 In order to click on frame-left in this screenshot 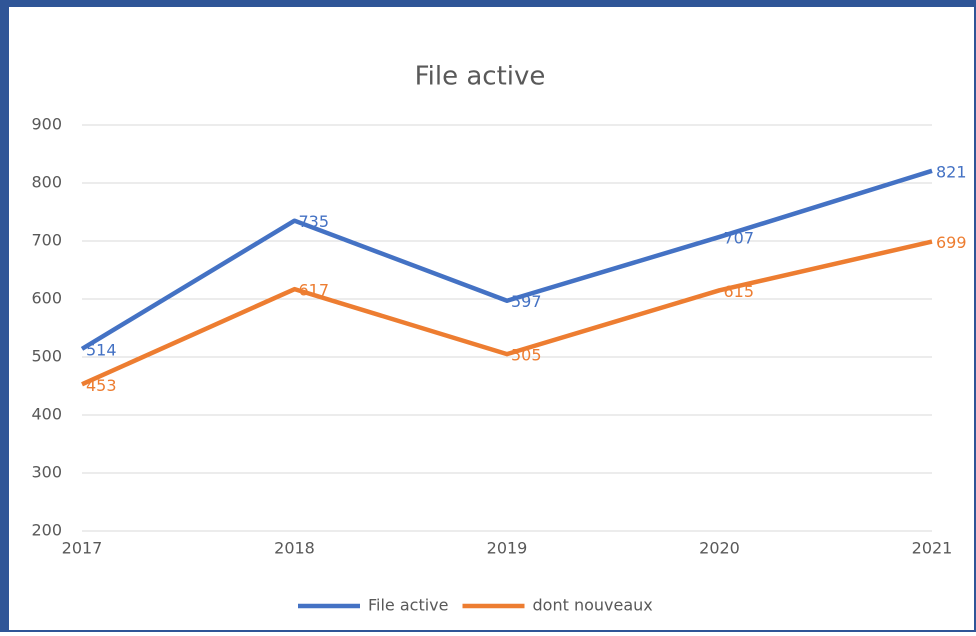, I will do `click(4, 316)`.